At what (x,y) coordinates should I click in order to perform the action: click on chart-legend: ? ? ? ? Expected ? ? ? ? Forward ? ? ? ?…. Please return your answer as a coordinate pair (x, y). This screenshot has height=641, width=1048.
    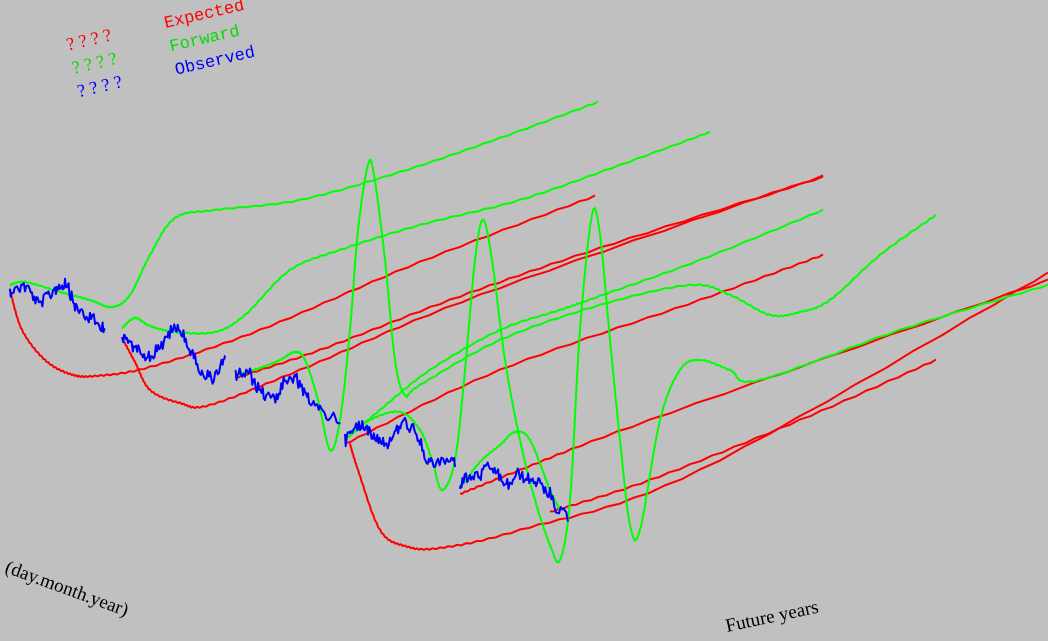
    Looking at the image, I should click on (160, 50).